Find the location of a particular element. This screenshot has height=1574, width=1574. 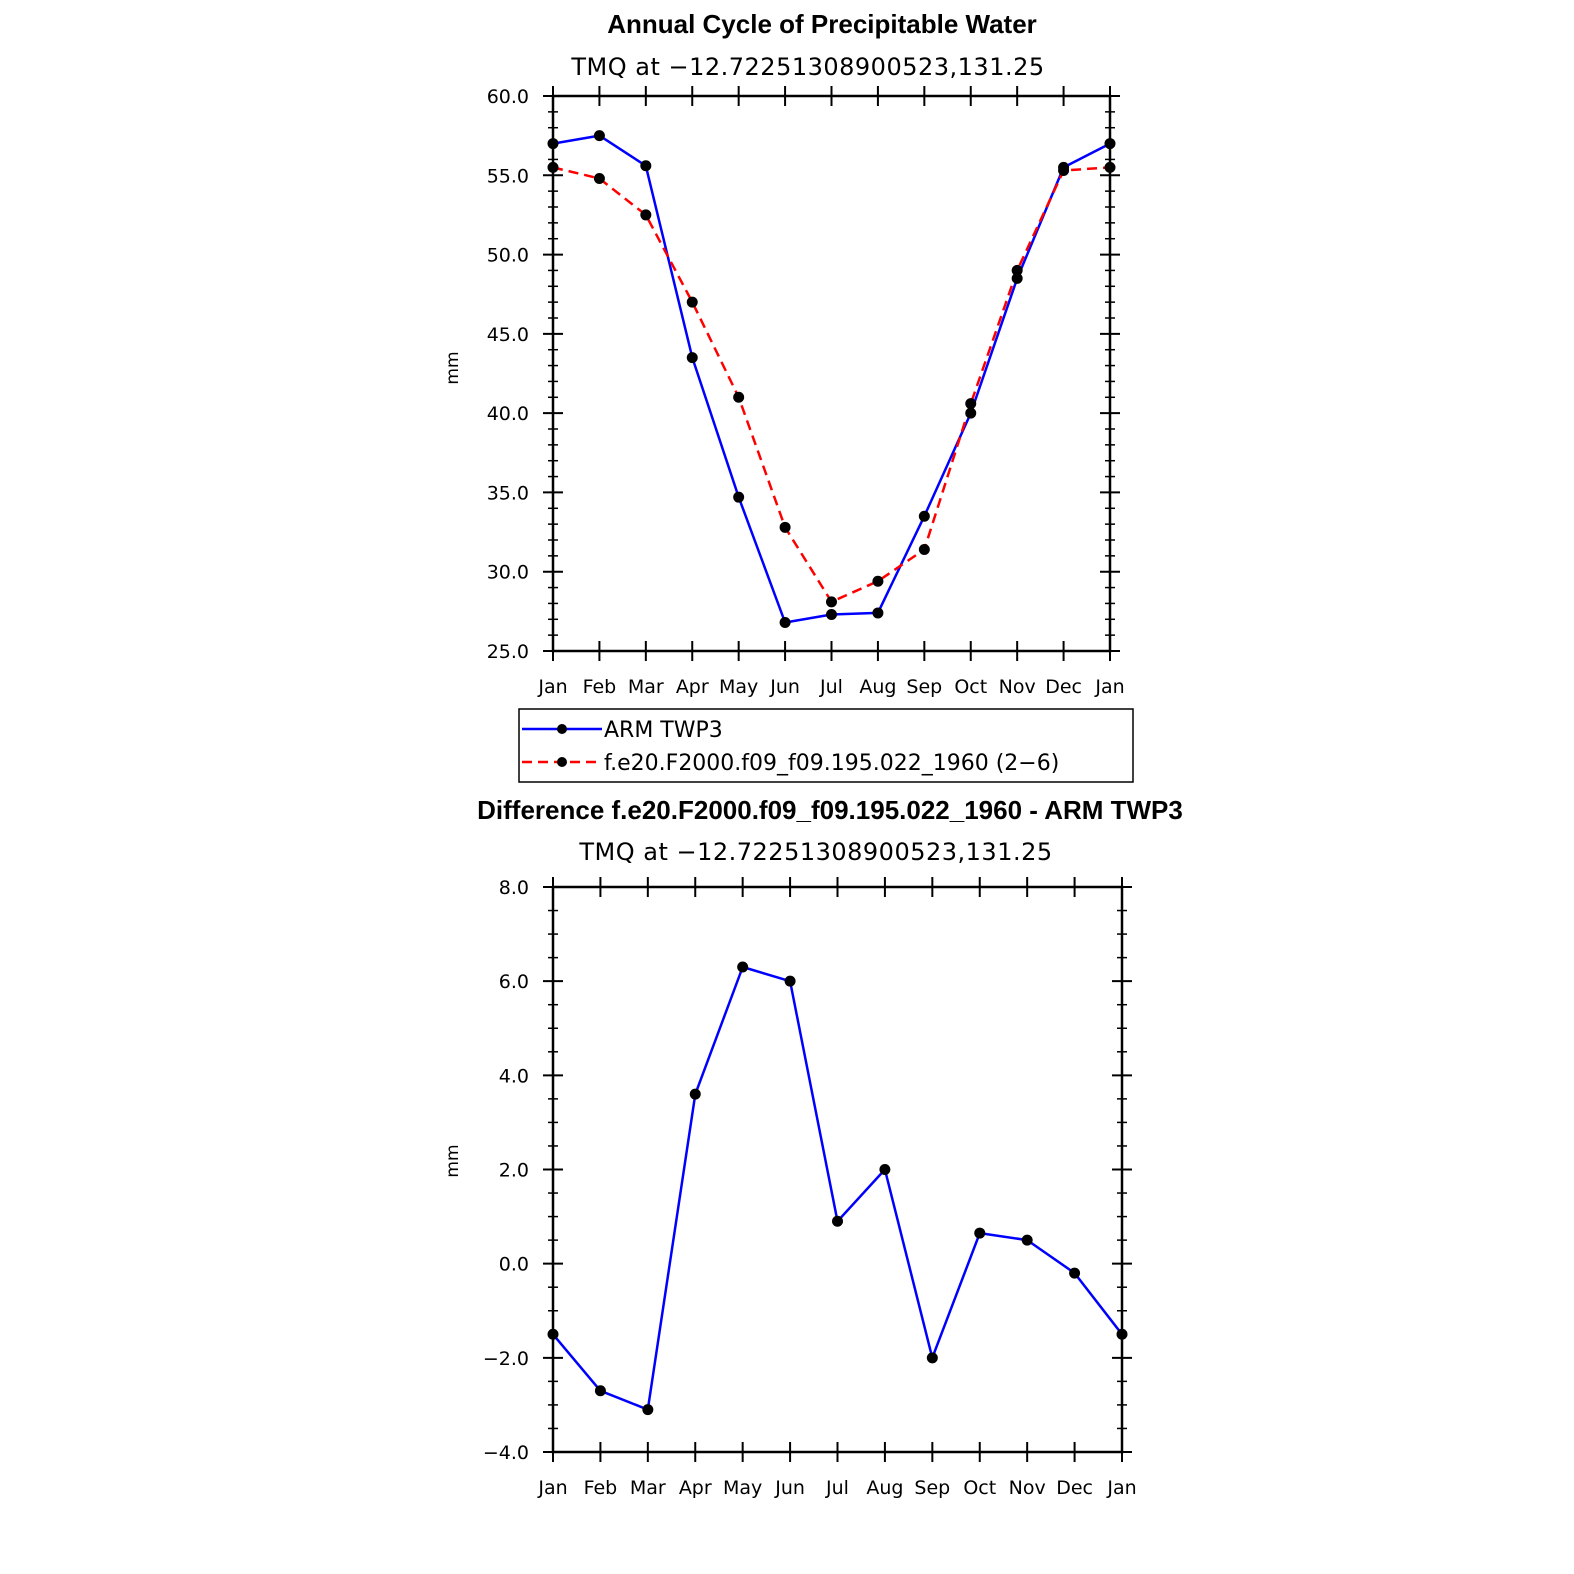

chart2-ytick-label: 4.0 is located at coordinates (514, 1076).